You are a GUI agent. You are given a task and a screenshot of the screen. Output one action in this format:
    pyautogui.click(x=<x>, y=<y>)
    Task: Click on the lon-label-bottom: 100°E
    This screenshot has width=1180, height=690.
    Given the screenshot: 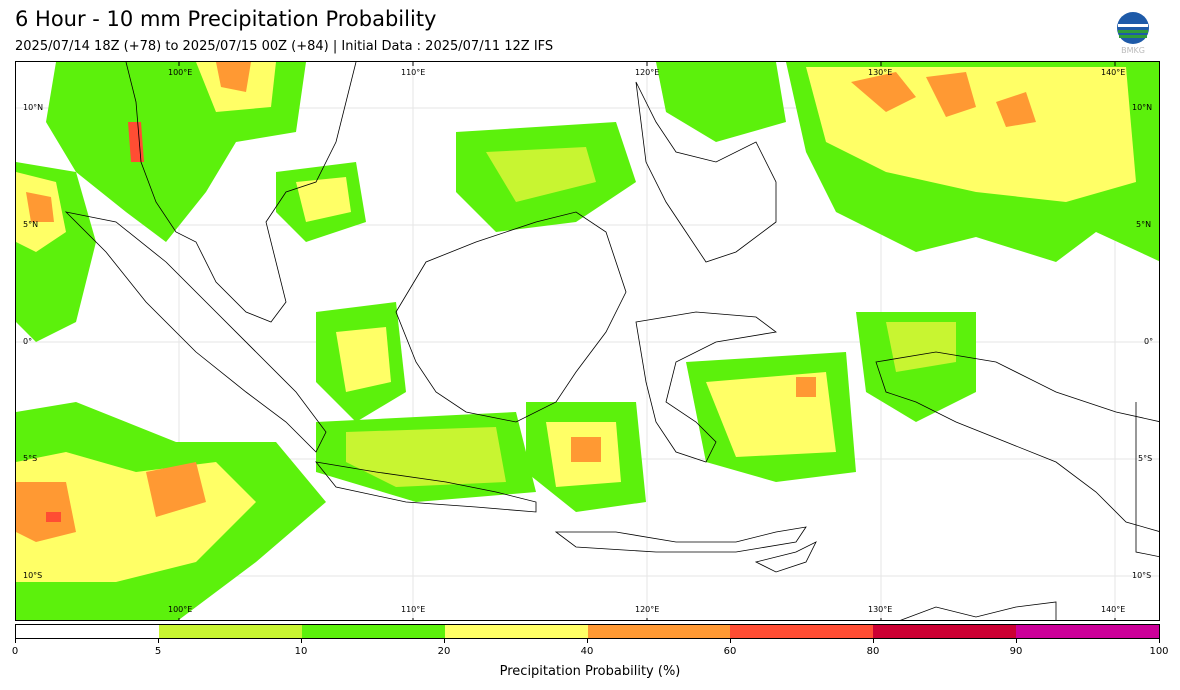 What is the action you would take?
    pyautogui.click(x=180, y=609)
    